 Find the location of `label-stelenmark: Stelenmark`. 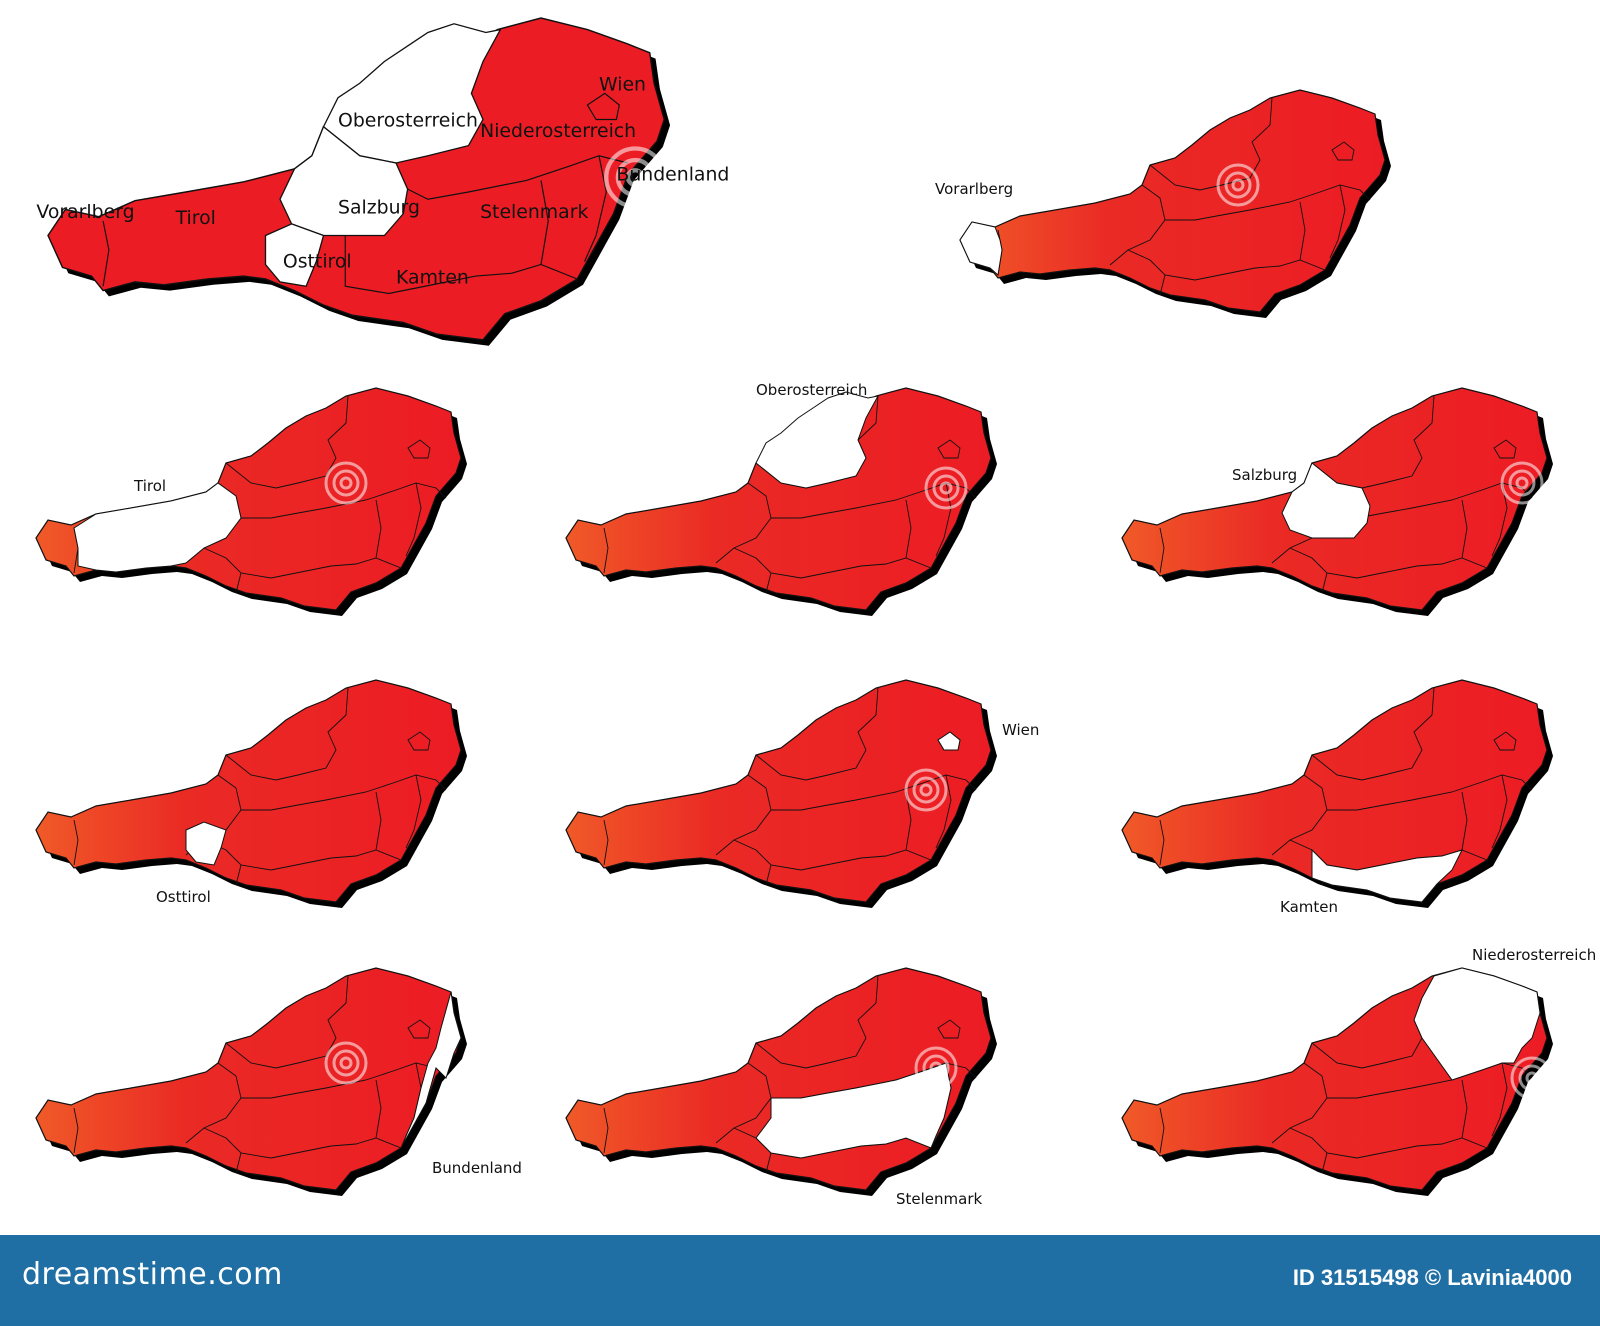

label-stelenmark: Stelenmark is located at coordinates (534, 212).